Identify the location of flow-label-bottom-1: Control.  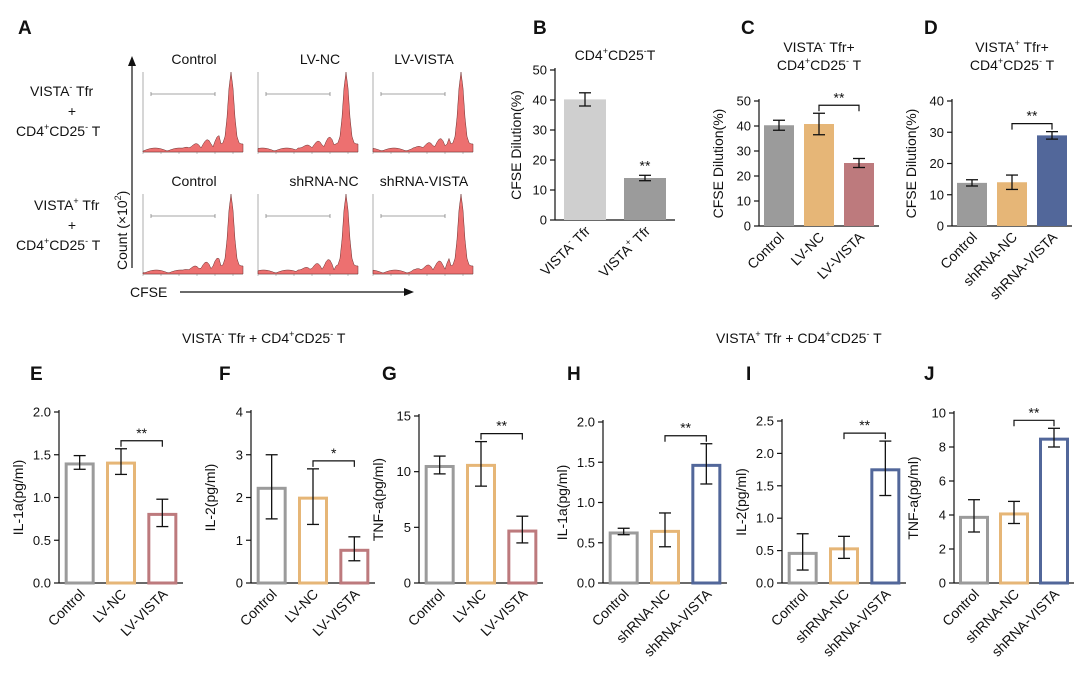
(193, 181).